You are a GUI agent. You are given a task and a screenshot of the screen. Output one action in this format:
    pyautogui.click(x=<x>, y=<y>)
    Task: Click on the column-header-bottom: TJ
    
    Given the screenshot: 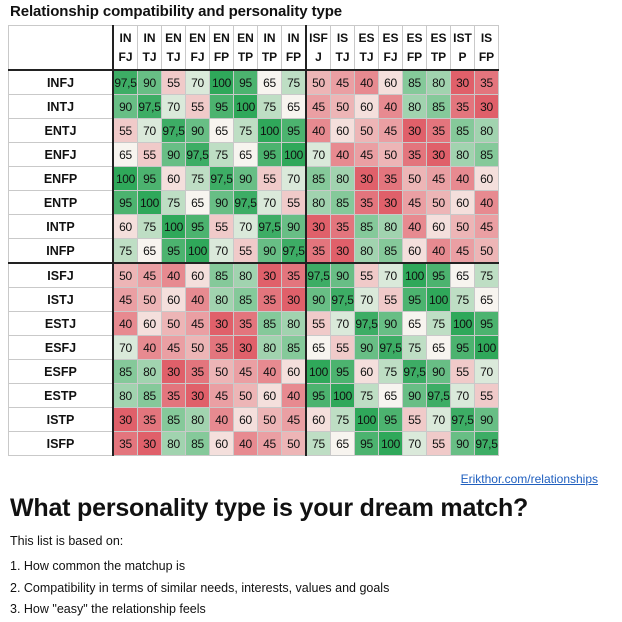 What is the action you would take?
    pyautogui.click(x=149, y=56)
    